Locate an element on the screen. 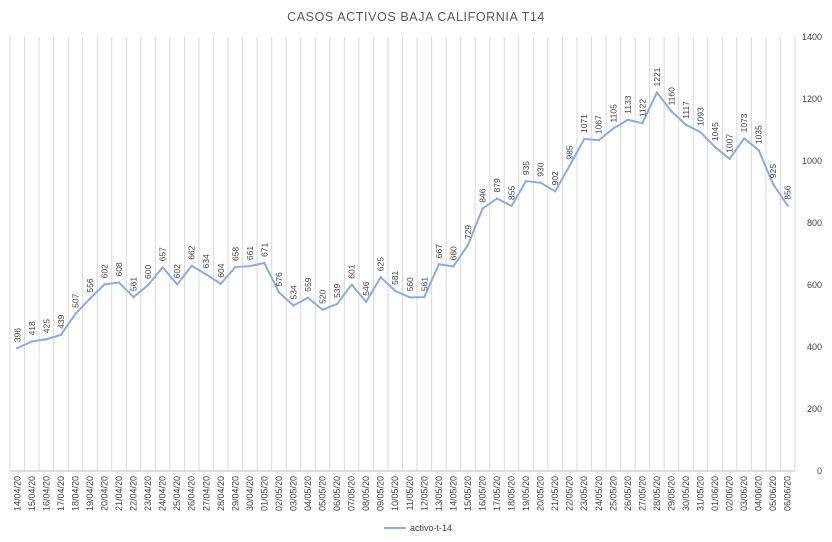  data-label: 1133 is located at coordinates (628, 104).